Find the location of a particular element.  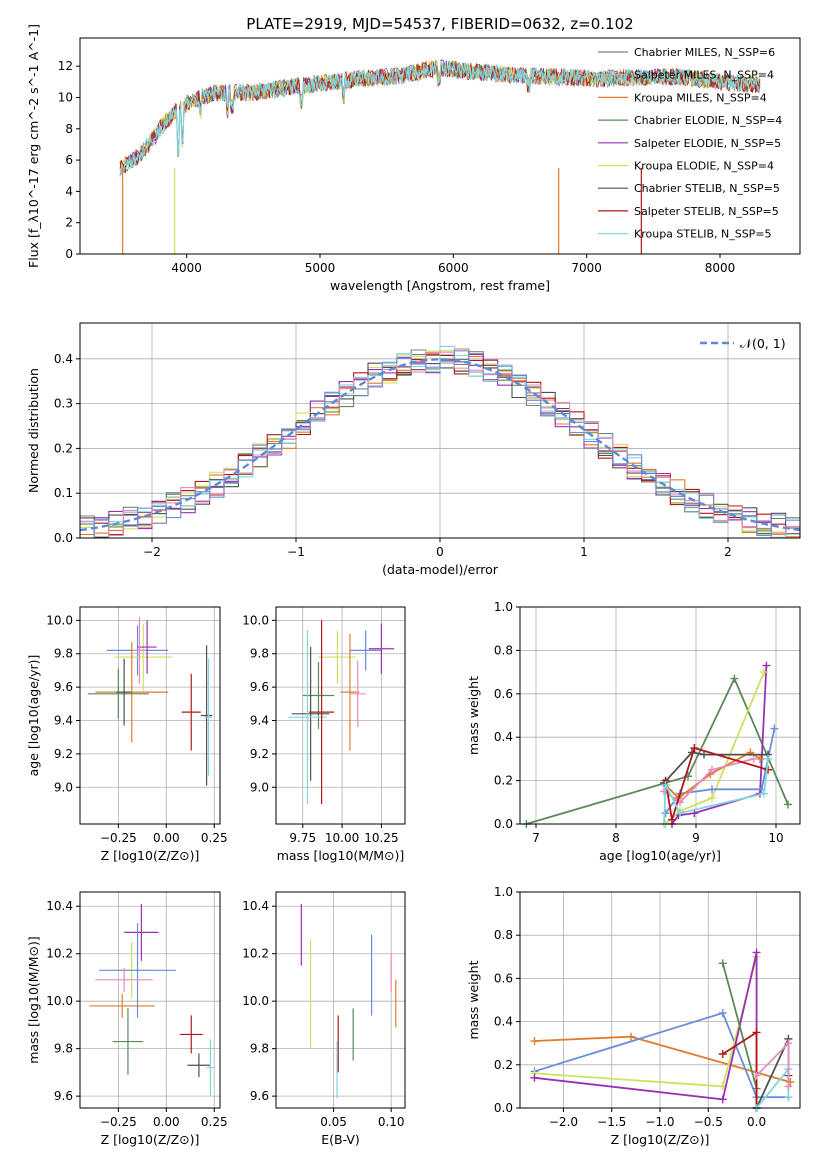

legend-entry: Kroupa MILES, N_SSP=4 is located at coordinates (700, 97).